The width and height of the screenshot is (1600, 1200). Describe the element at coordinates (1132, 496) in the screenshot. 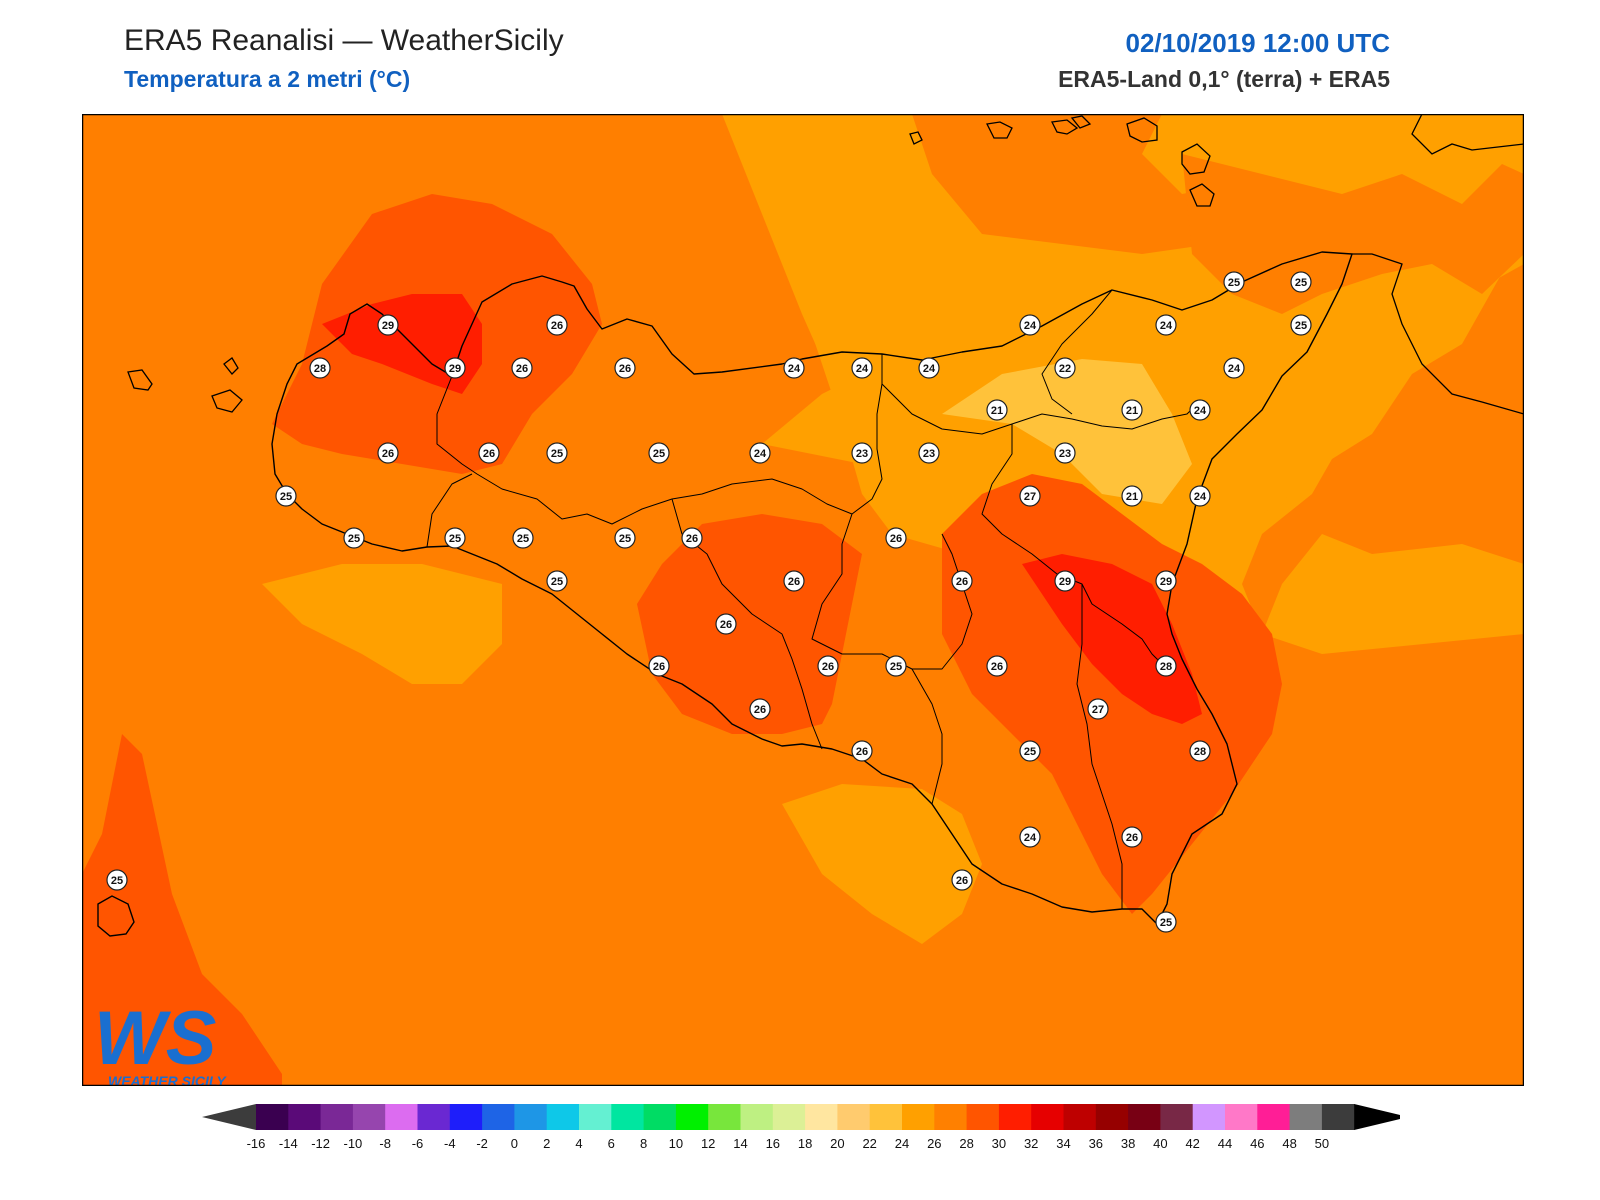

I see `station-marker: 21` at that location.